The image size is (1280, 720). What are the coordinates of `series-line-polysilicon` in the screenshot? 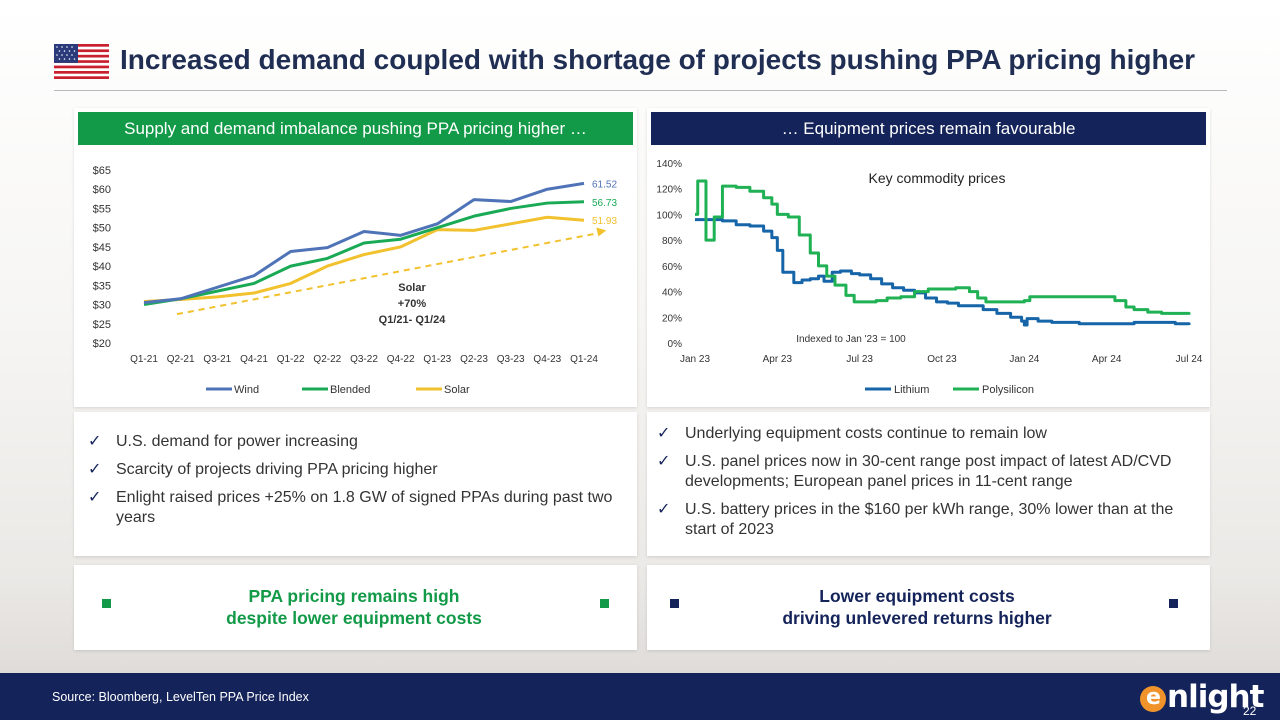 It's located at (943, 247).